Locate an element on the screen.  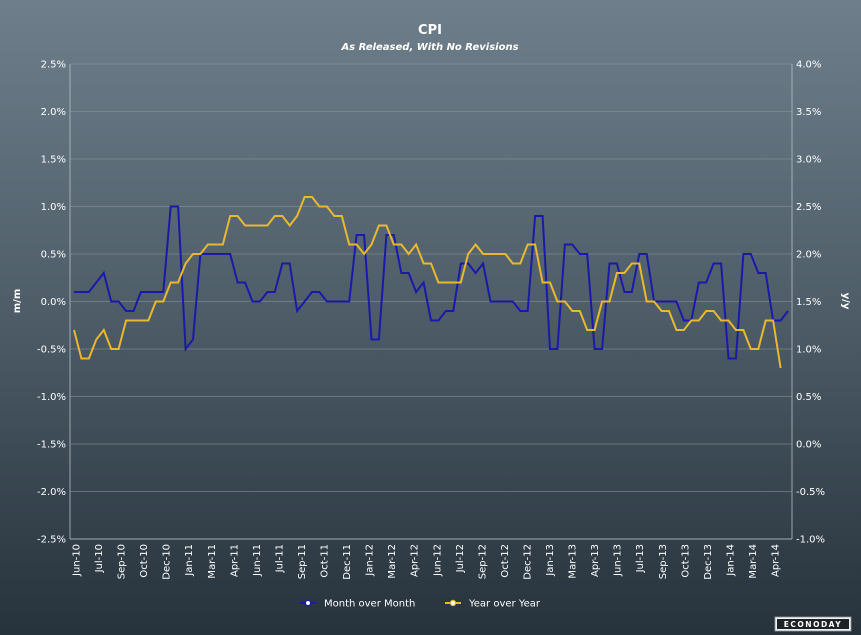
y-tick-label-left: 0.5% is located at coordinates (53, 255).